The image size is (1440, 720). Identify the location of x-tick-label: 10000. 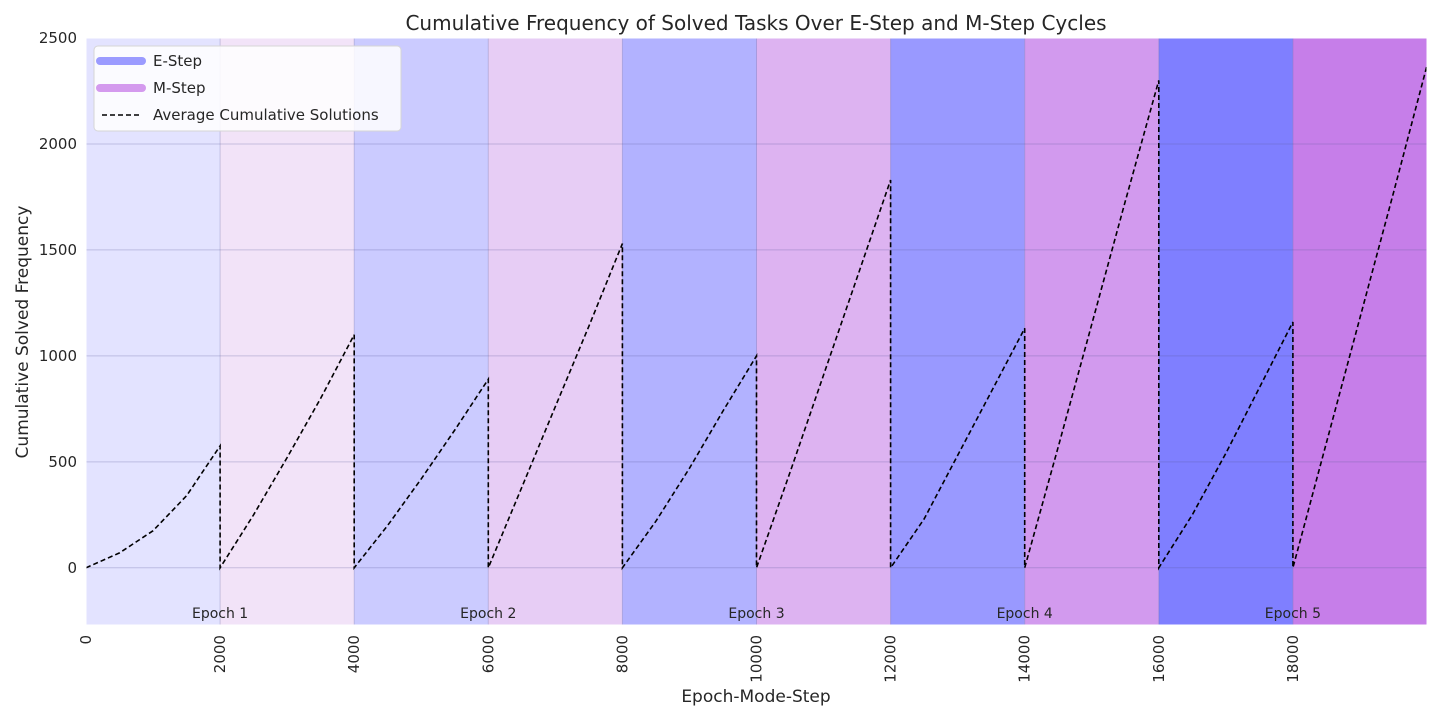
(757, 659).